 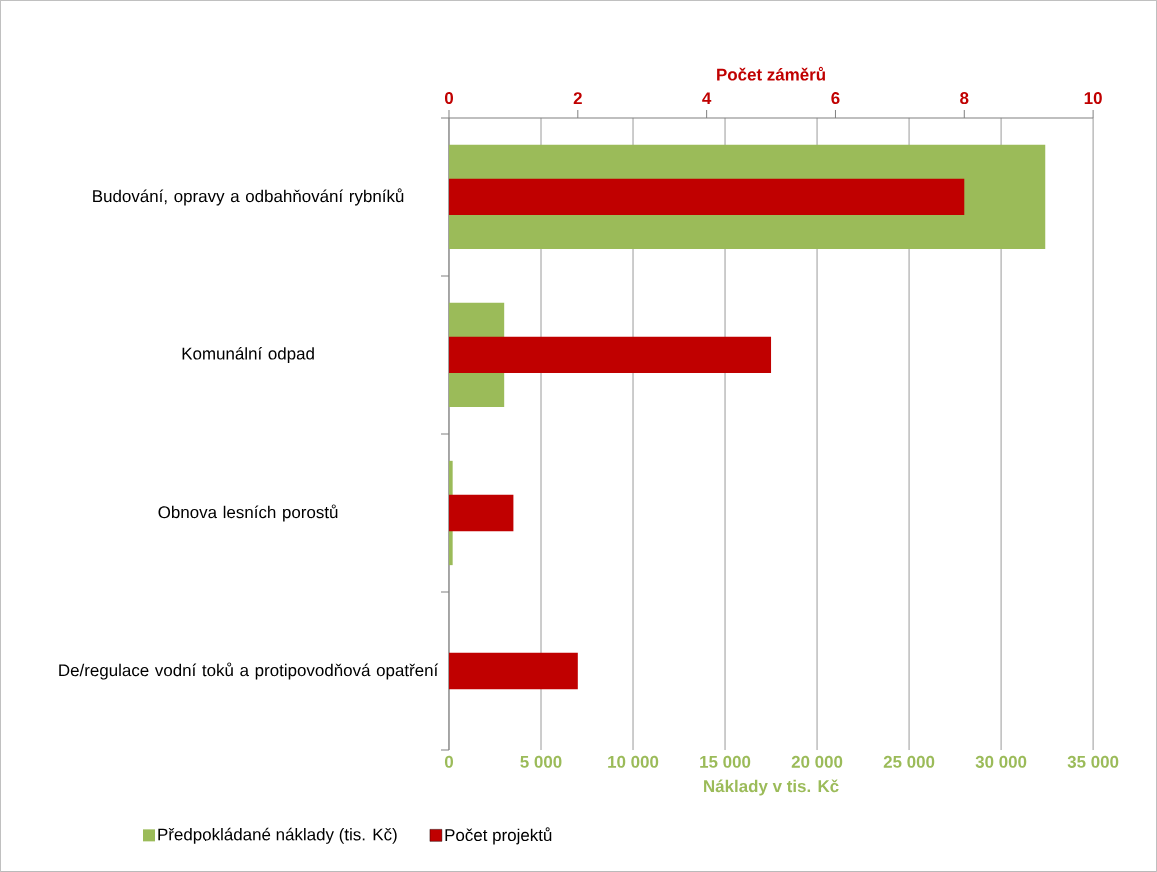 I want to click on legend-label: Počet projektů, so click(x=498, y=836).